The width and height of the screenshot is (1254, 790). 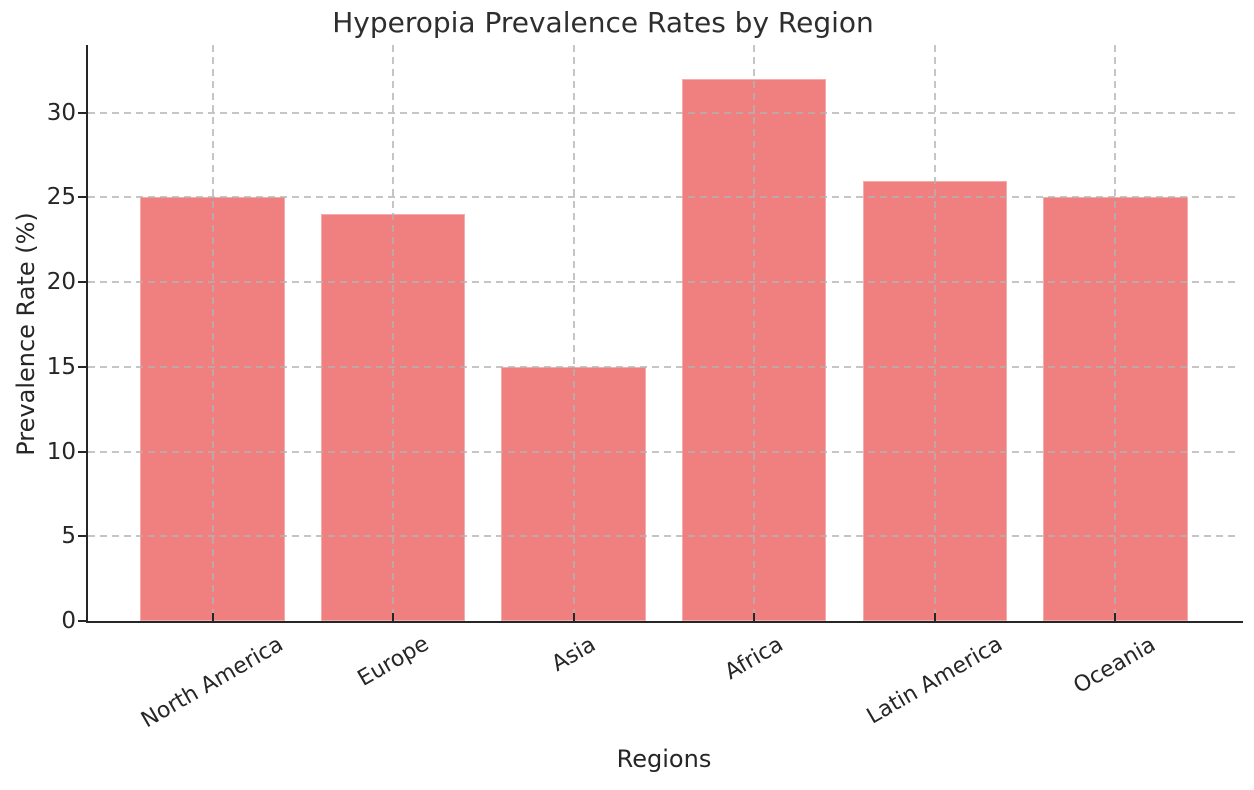 I want to click on x-axis-spine, so click(x=664, y=622).